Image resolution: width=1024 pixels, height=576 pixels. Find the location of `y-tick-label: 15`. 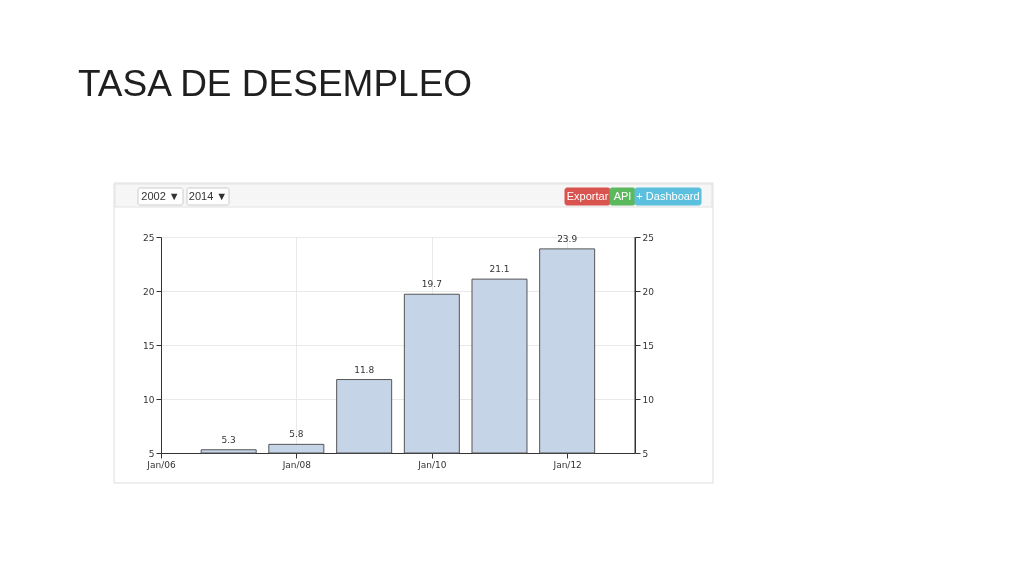

y-tick-label: 15 is located at coordinates (149, 345).